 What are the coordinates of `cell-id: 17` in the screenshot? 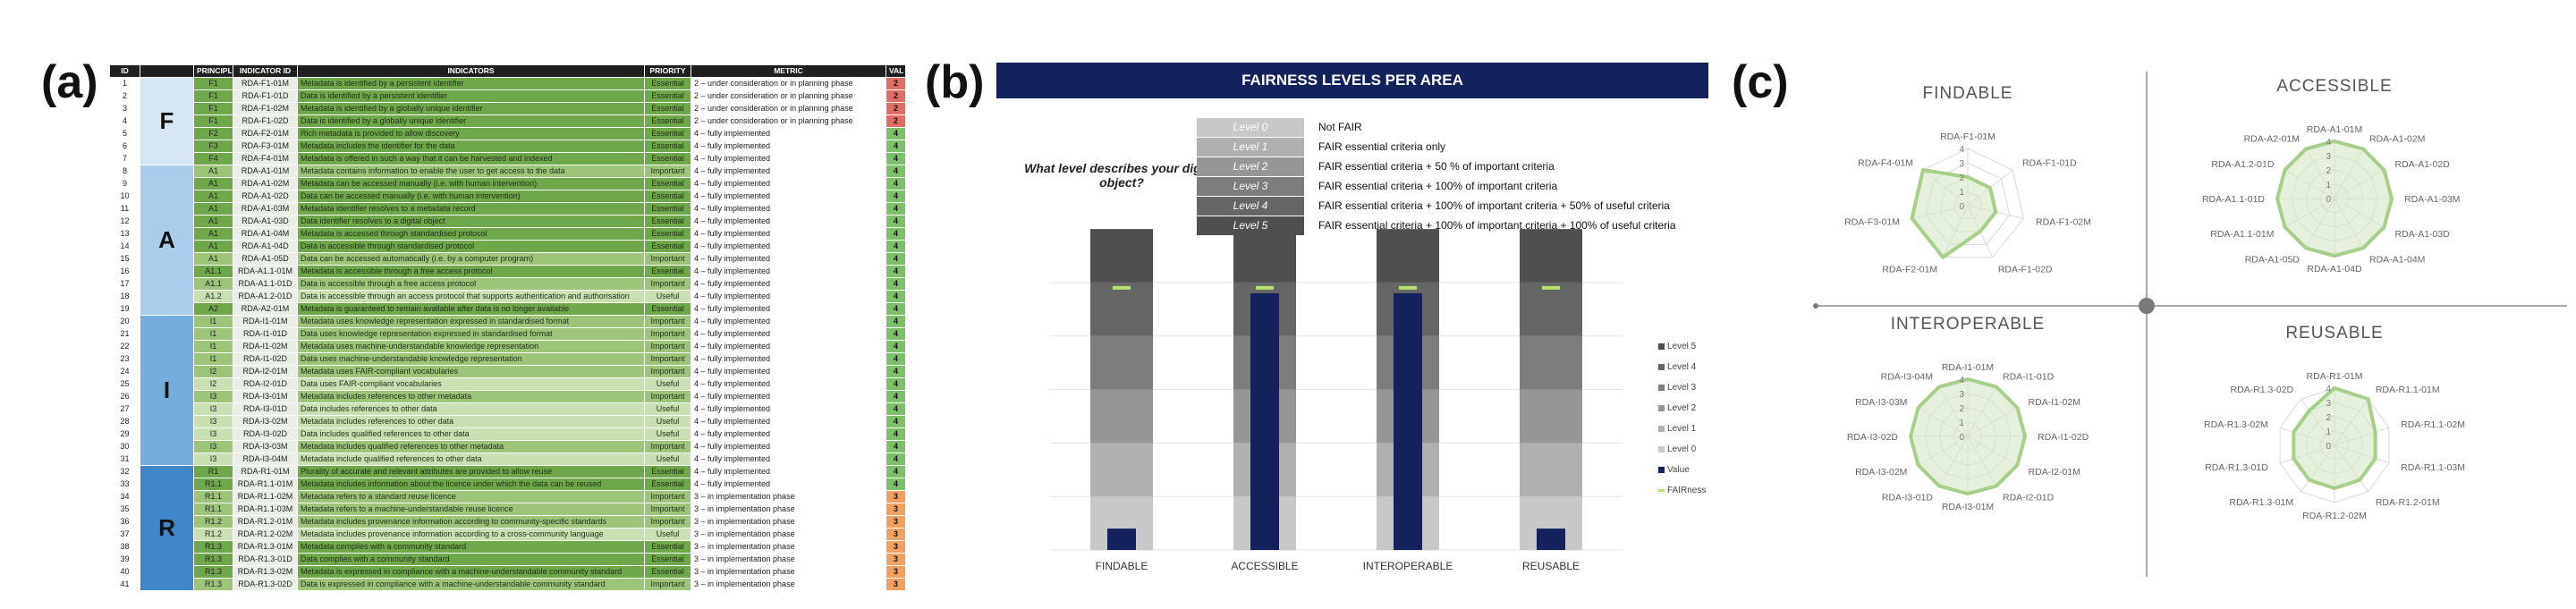 It's located at (124, 284).